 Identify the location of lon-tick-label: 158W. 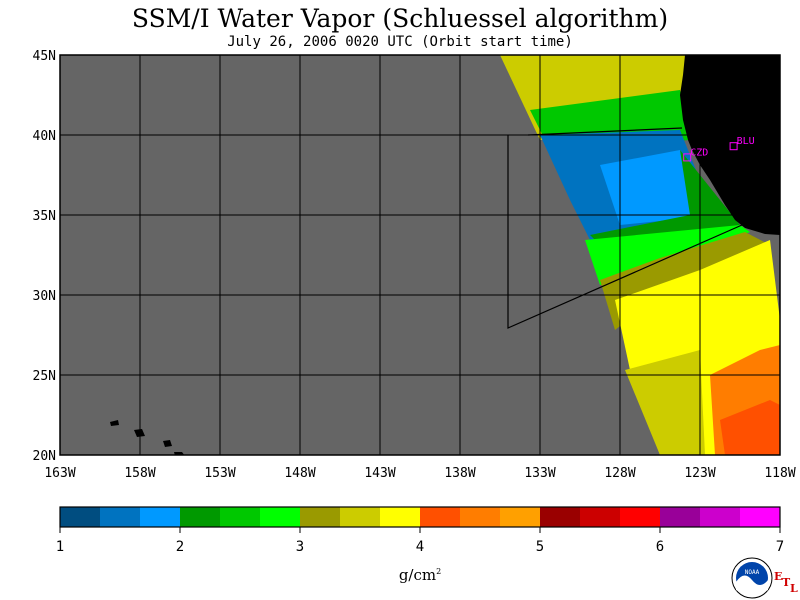
(139, 473).